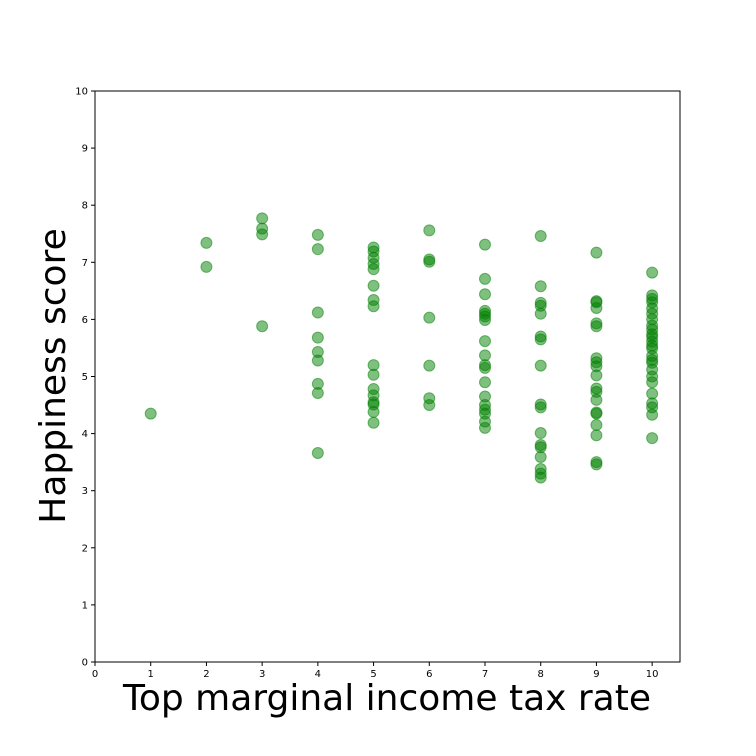  Describe the element at coordinates (541, 674) in the screenshot. I see `x-tick-label: 8` at that location.